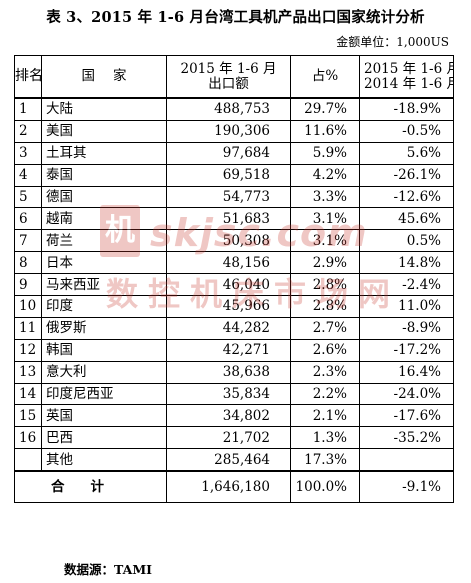  Describe the element at coordinates (228, 460) in the screenshot. I see `cell-amount: 285,464` at that location.